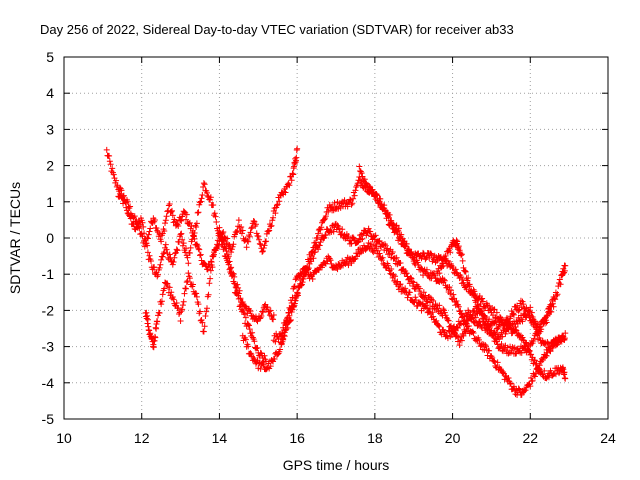 The height and width of the screenshot is (480, 640). What do you see at coordinates (453, 438) in the screenshot?
I see `x-tick-label-5: 20` at bounding box center [453, 438].